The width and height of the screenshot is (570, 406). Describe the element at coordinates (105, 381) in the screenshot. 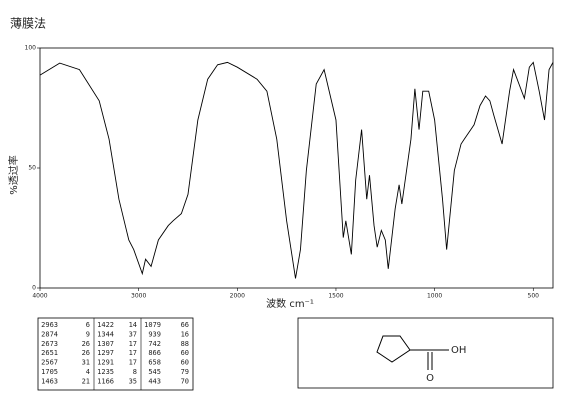

I see `peak-wavenumber: 1166` at that location.